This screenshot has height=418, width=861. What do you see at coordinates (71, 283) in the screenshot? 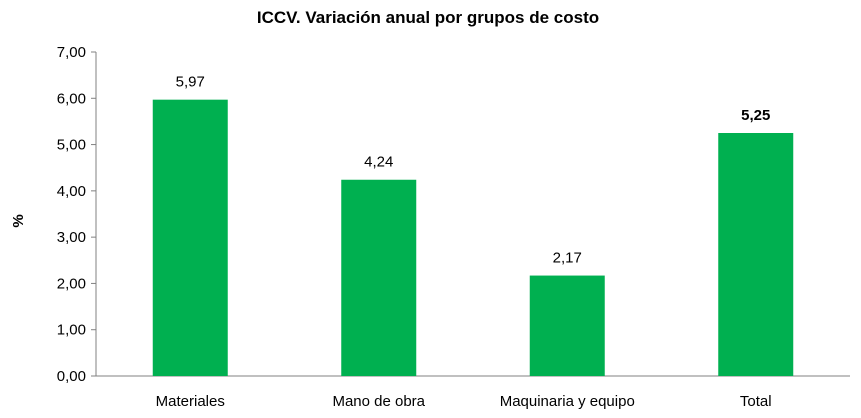
I see `y-tick-label: 2,00` at bounding box center [71, 283].